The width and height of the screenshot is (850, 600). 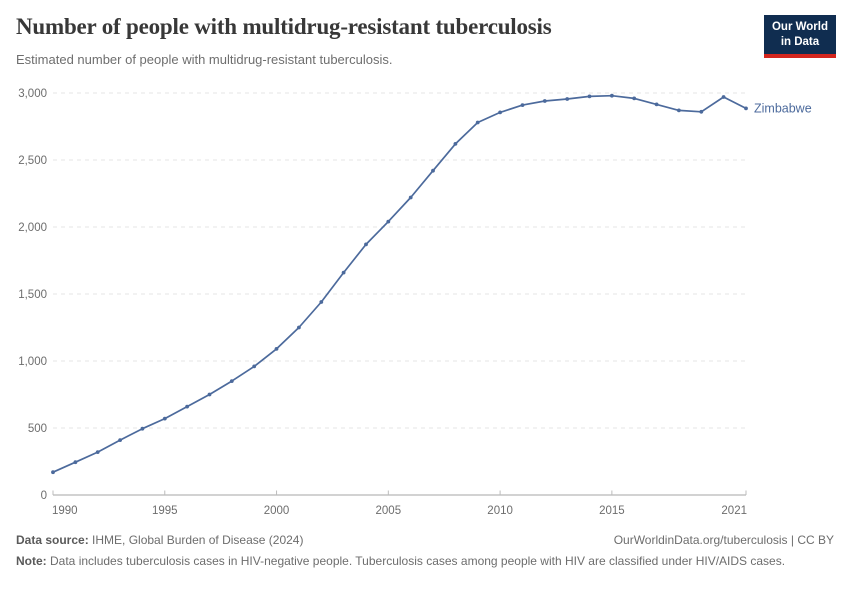 What do you see at coordinates (799, 27) in the screenshot?
I see `owid-logo-line1: Our World` at bounding box center [799, 27].